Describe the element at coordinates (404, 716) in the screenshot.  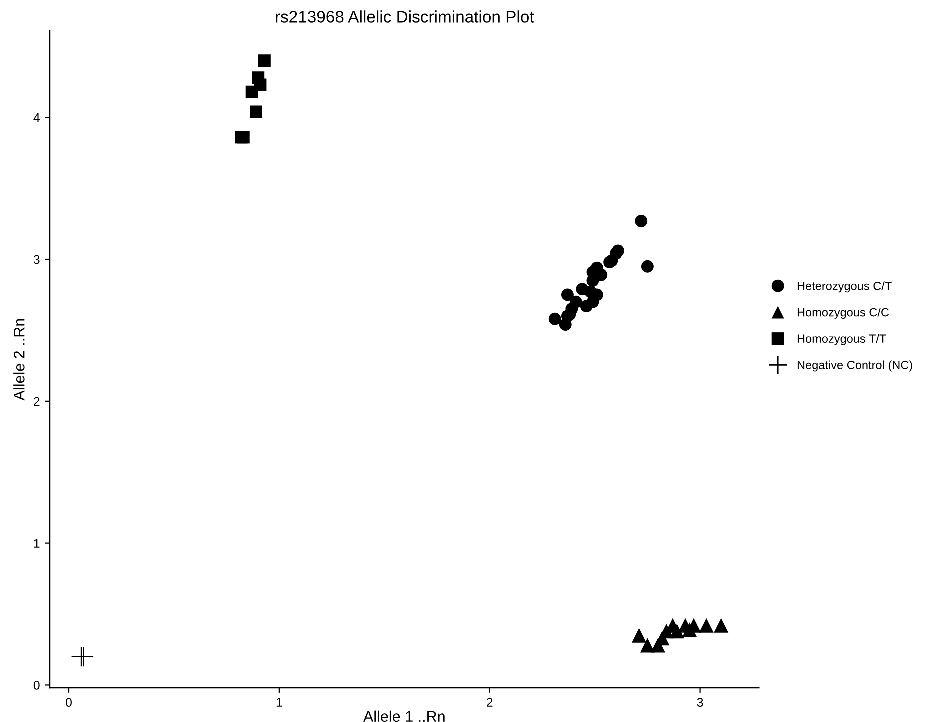
I see `x-axis-title: Allele 1 ..Rn` at that location.